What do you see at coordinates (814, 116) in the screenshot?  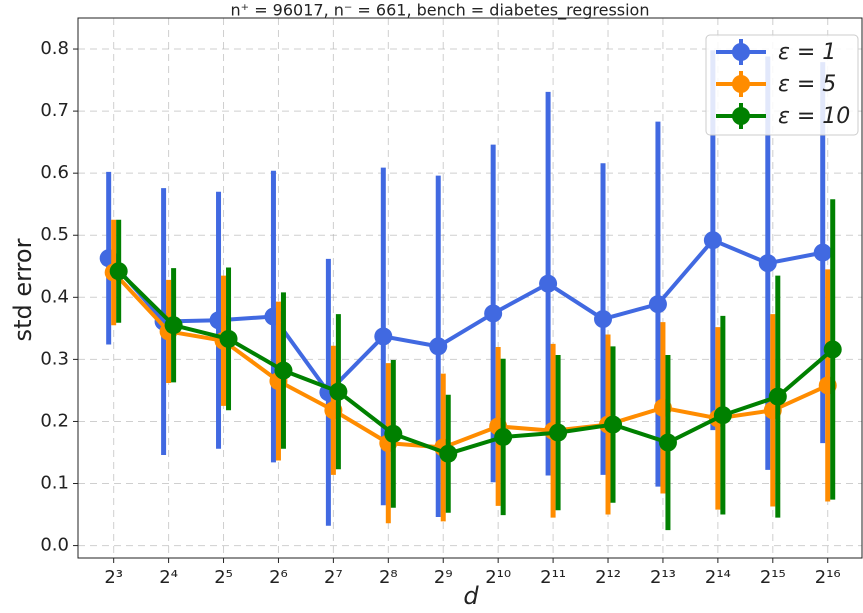 I see `legend-label: ε = 10` at bounding box center [814, 116].